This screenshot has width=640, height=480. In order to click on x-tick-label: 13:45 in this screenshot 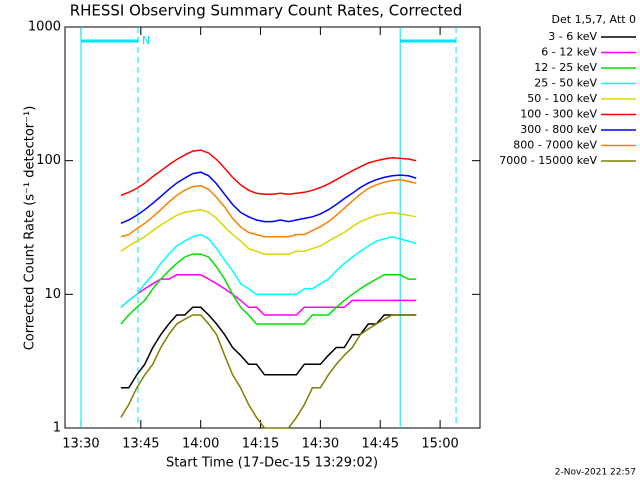, I will do `click(140, 444)`.